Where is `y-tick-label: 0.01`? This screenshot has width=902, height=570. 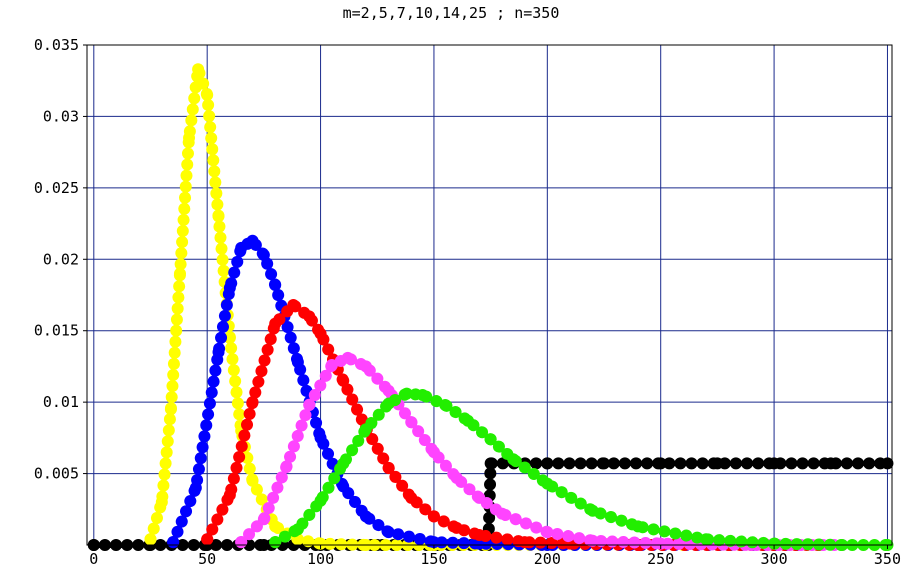 y-tick-label: 0.01 is located at coordinates (61, 402).